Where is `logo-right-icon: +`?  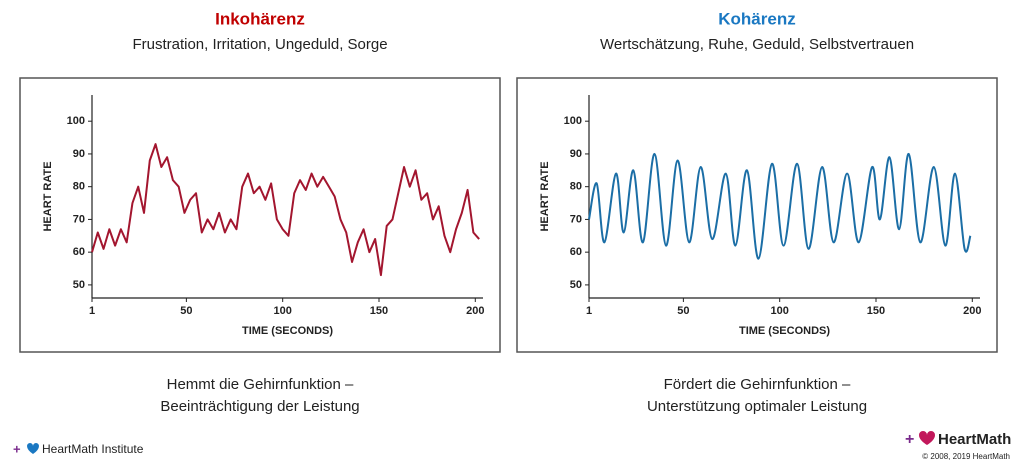
logo-right-icon: + is located at coordinates (920, 439).